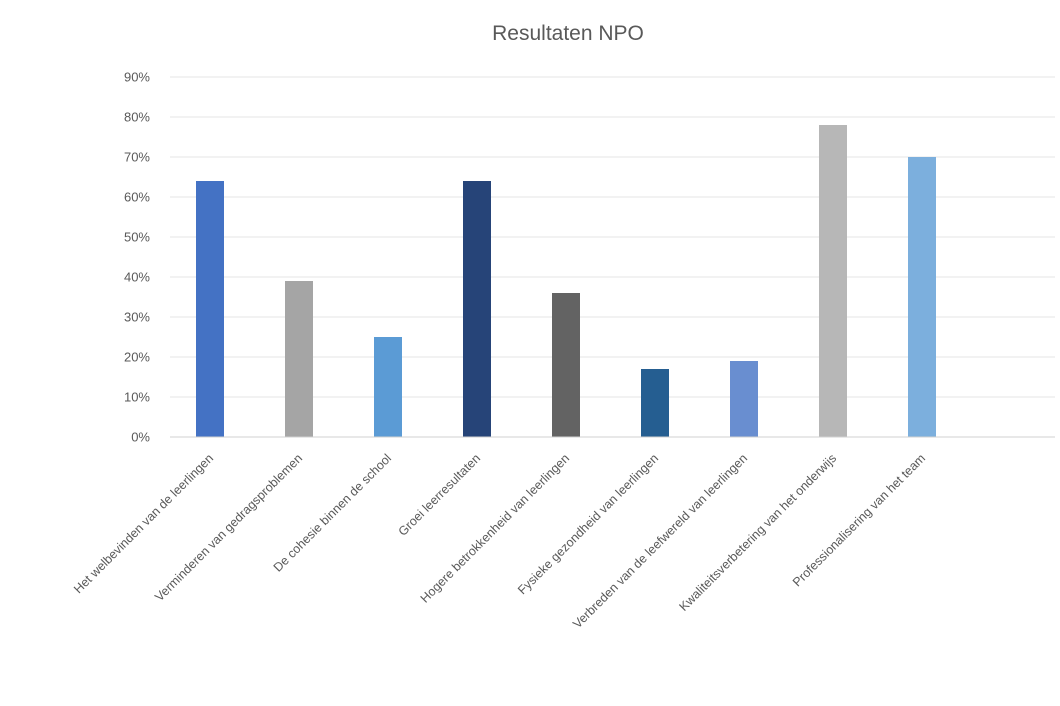 The width and height of the screenshot is (1060, 706). I want to click on y-tick-label: 0%, so click(140, 437).